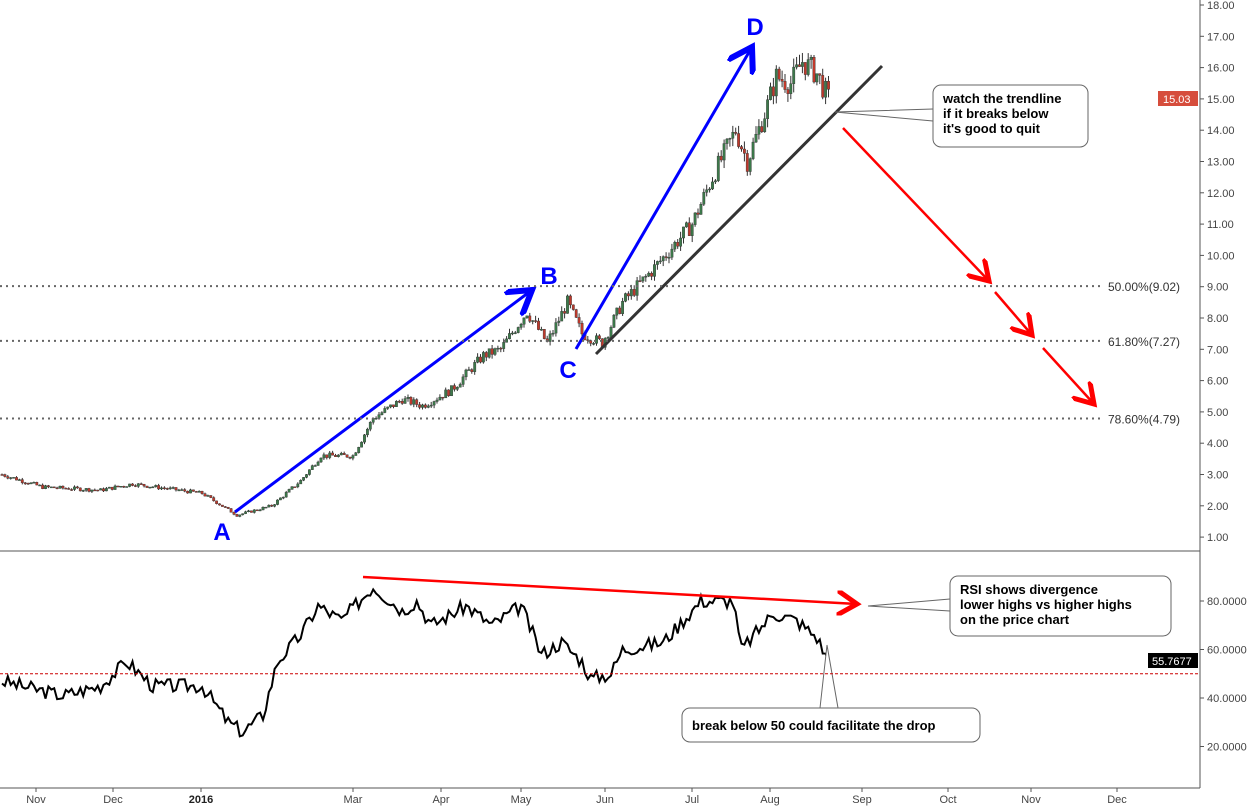 This screenshot has width=1249, height=807. Describe the element at coordinates (1221, 100) in the screenshot. I see `price-tick-label: 15.00` at that location.